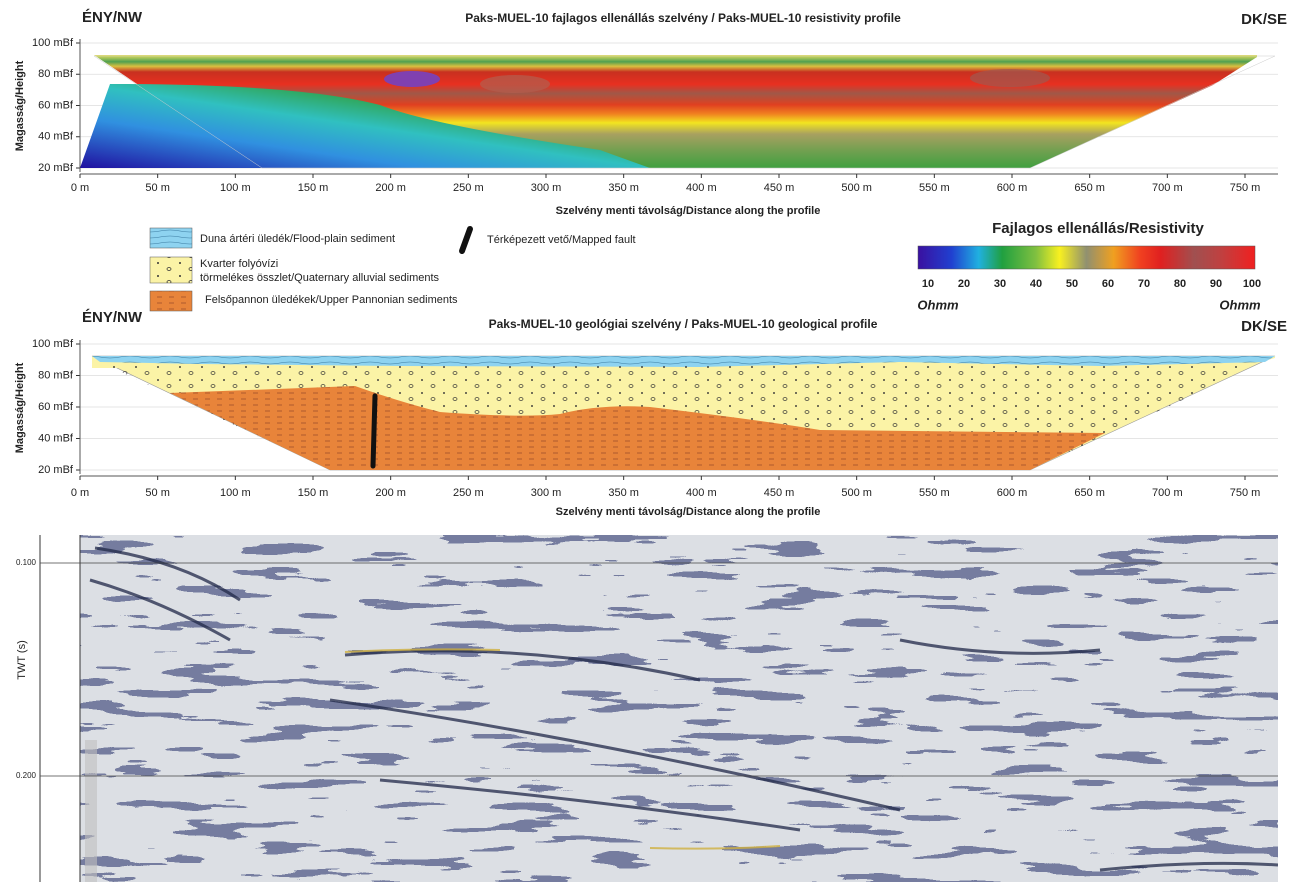 The width and height of the screenshot is (1295, 882). Describe the element at coordinates (1036, 284) in the screenshot. I see `colorbar-tick-label: 40` at that location.